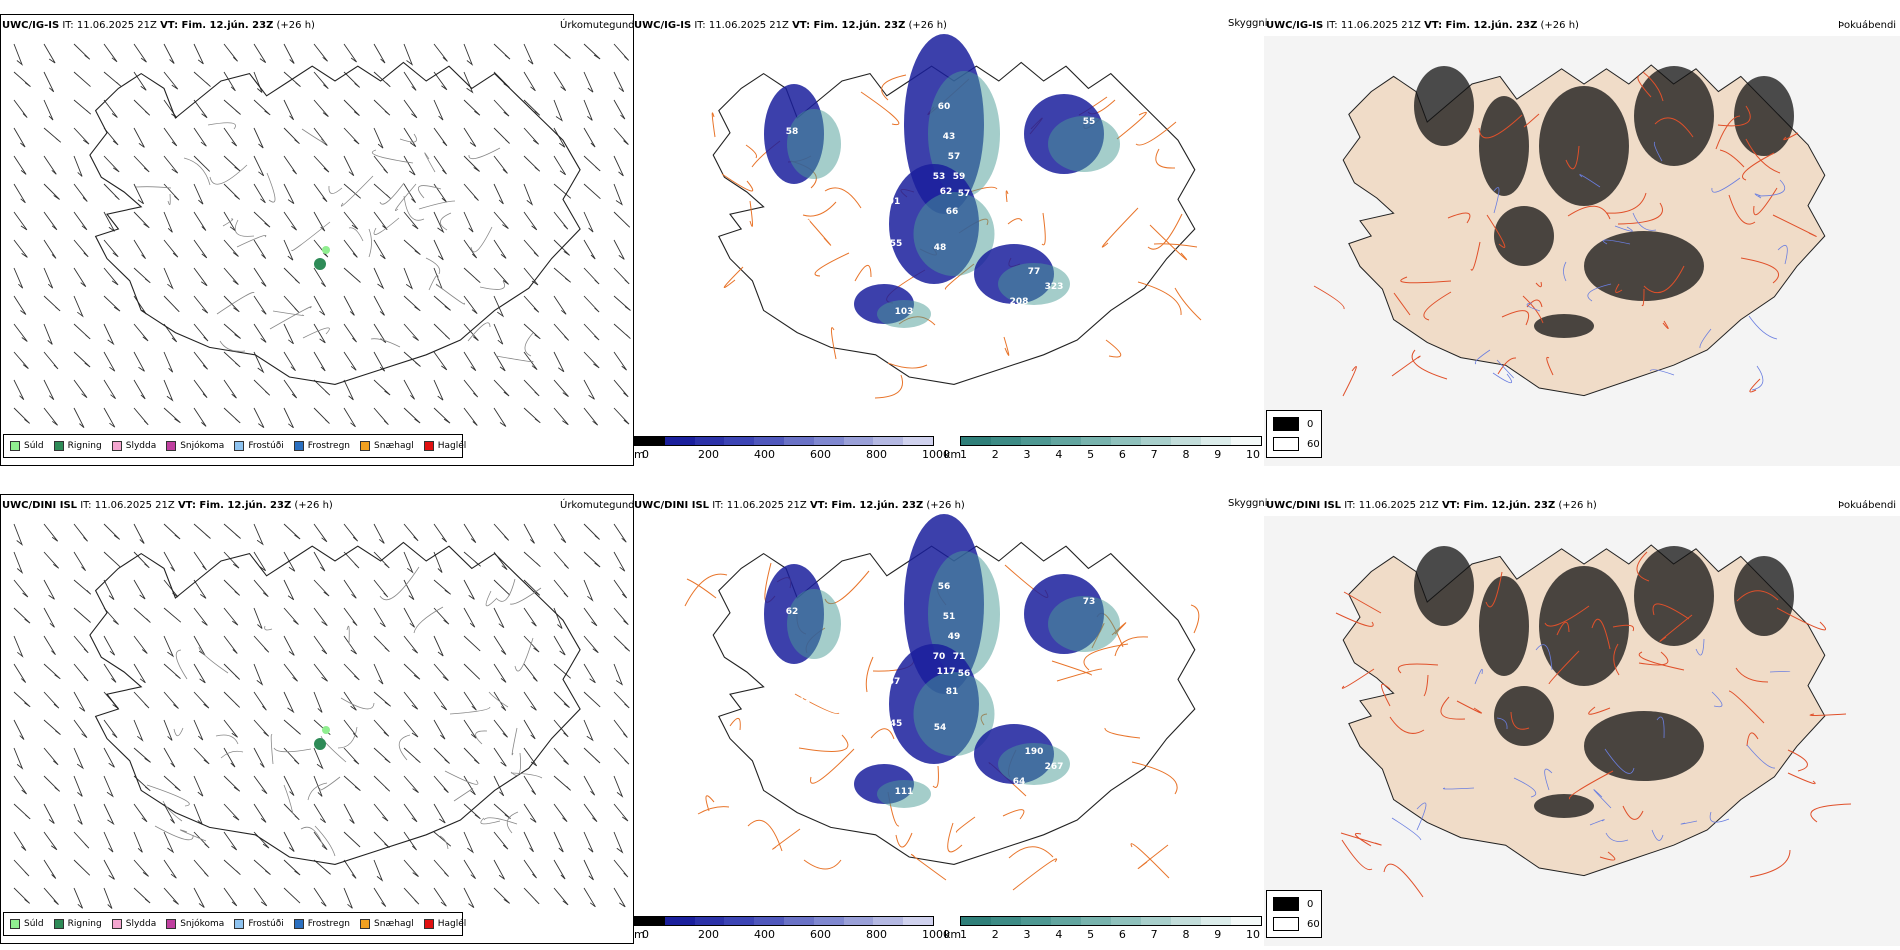 The image size is (1900, 950). Describe the element at coordinates (645, 934) in the screenshot. I see `colorbar-tick: 0` at that location.